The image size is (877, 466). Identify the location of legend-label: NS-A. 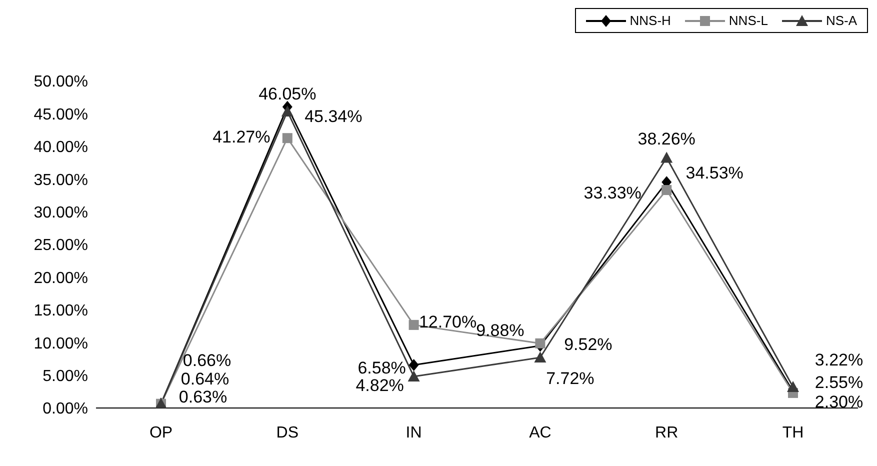
(841, 20).